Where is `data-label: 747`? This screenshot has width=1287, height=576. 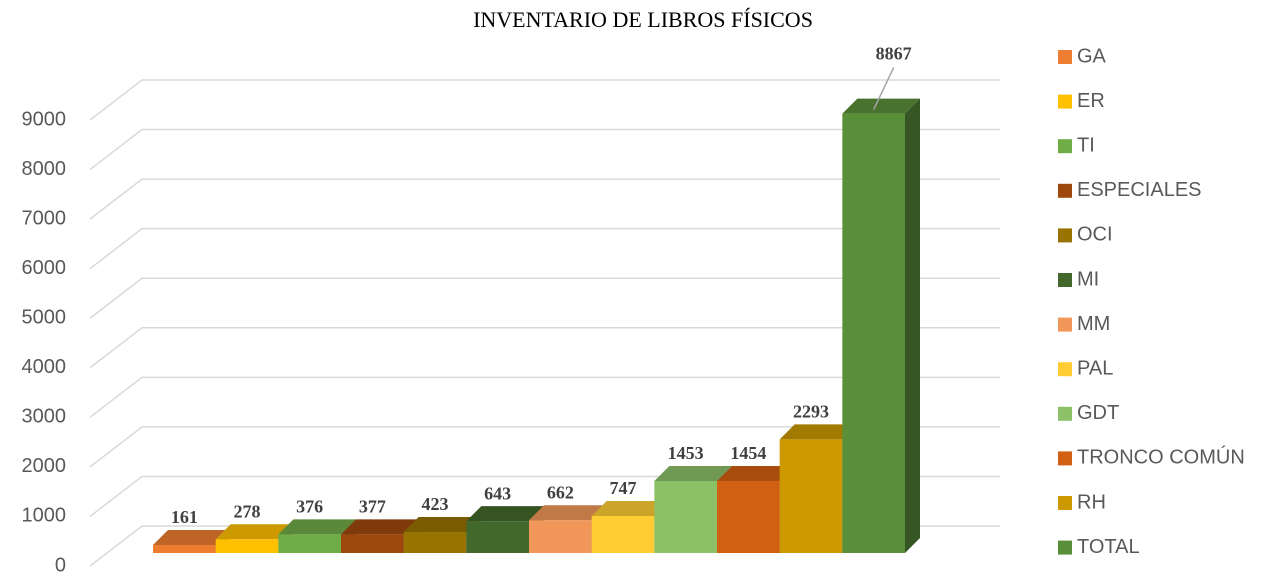 data-label: 747 is located at coordinates (623, 488).